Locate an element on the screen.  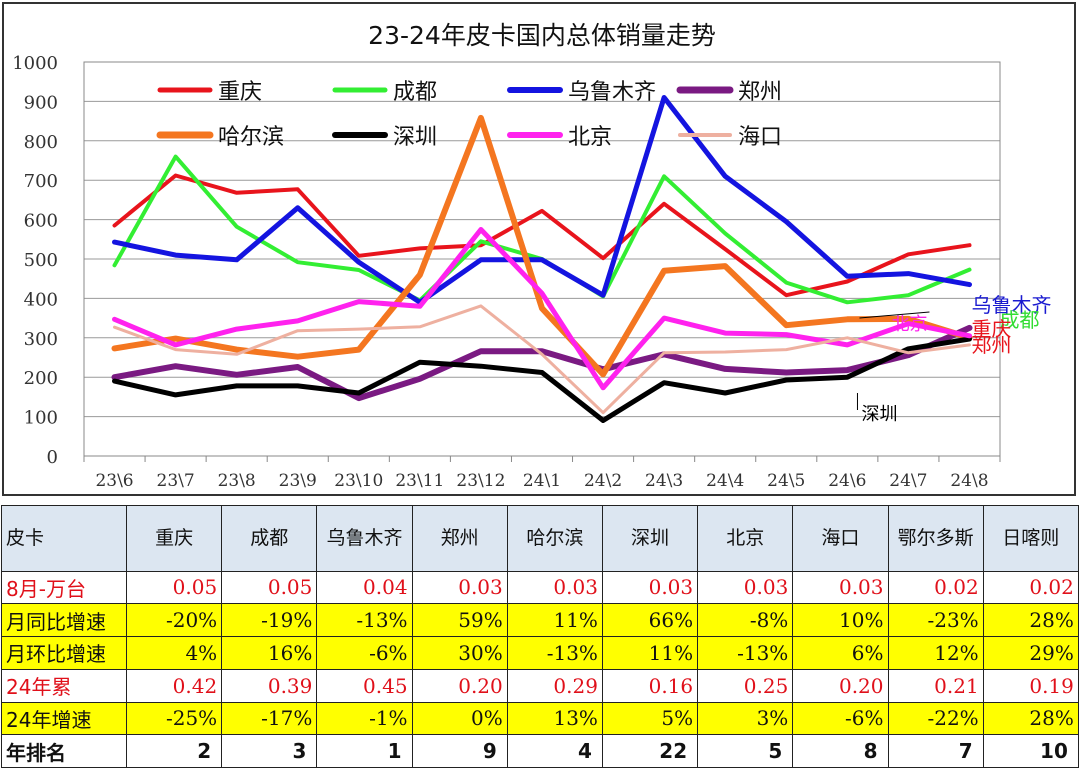
legend-label: 重庆 is located at coordinates (240, 92).